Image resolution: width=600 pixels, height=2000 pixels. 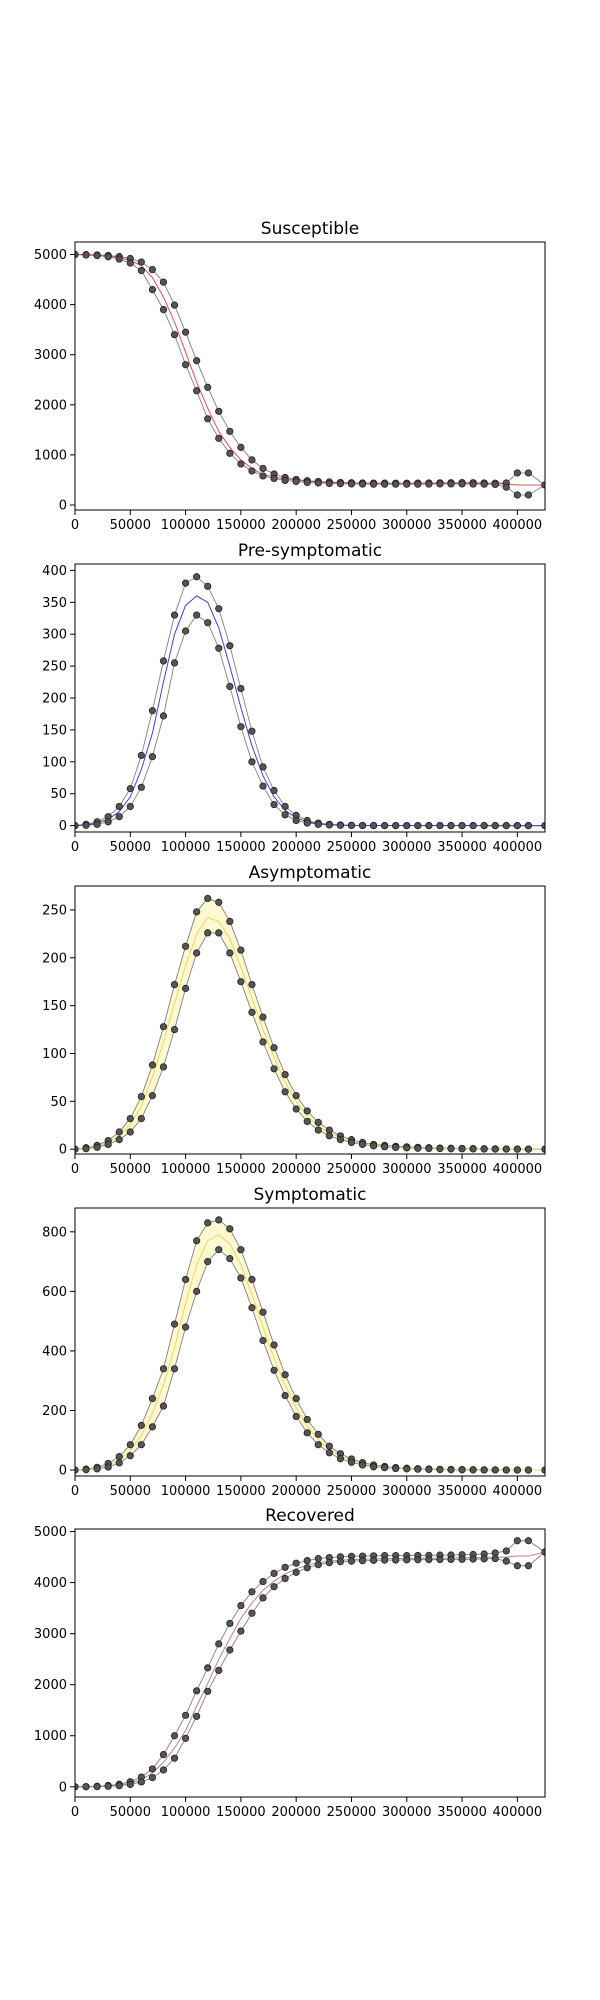 I want to click on x-tick-label: 150000, so click(x=241, y=1169).